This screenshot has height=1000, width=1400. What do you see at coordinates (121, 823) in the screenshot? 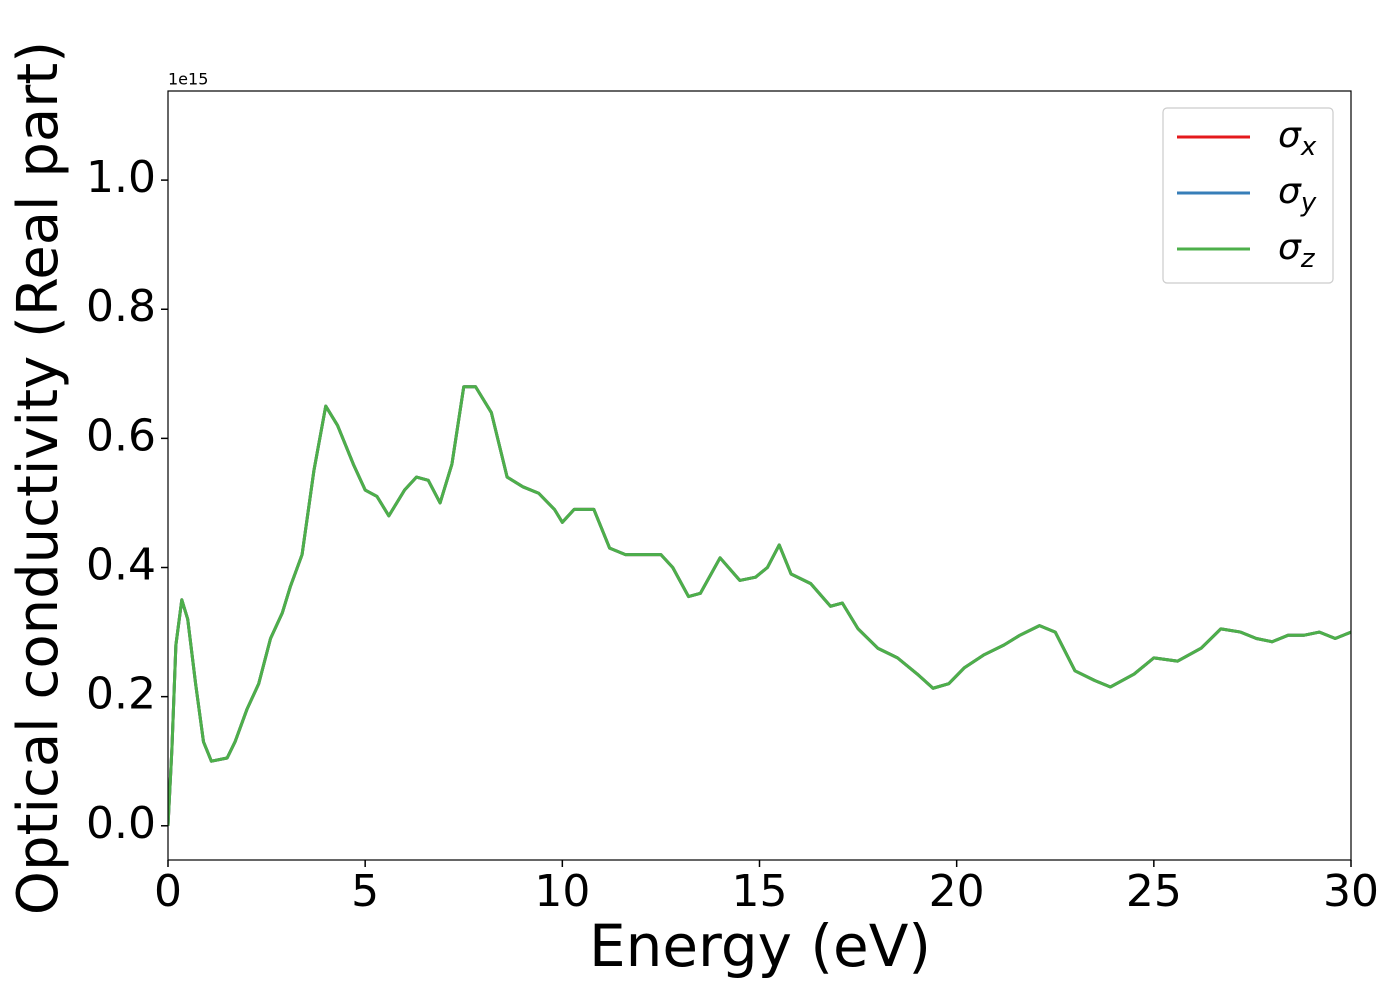
I see `y-tick-label: 0.0` at bounding box center [121, 823].